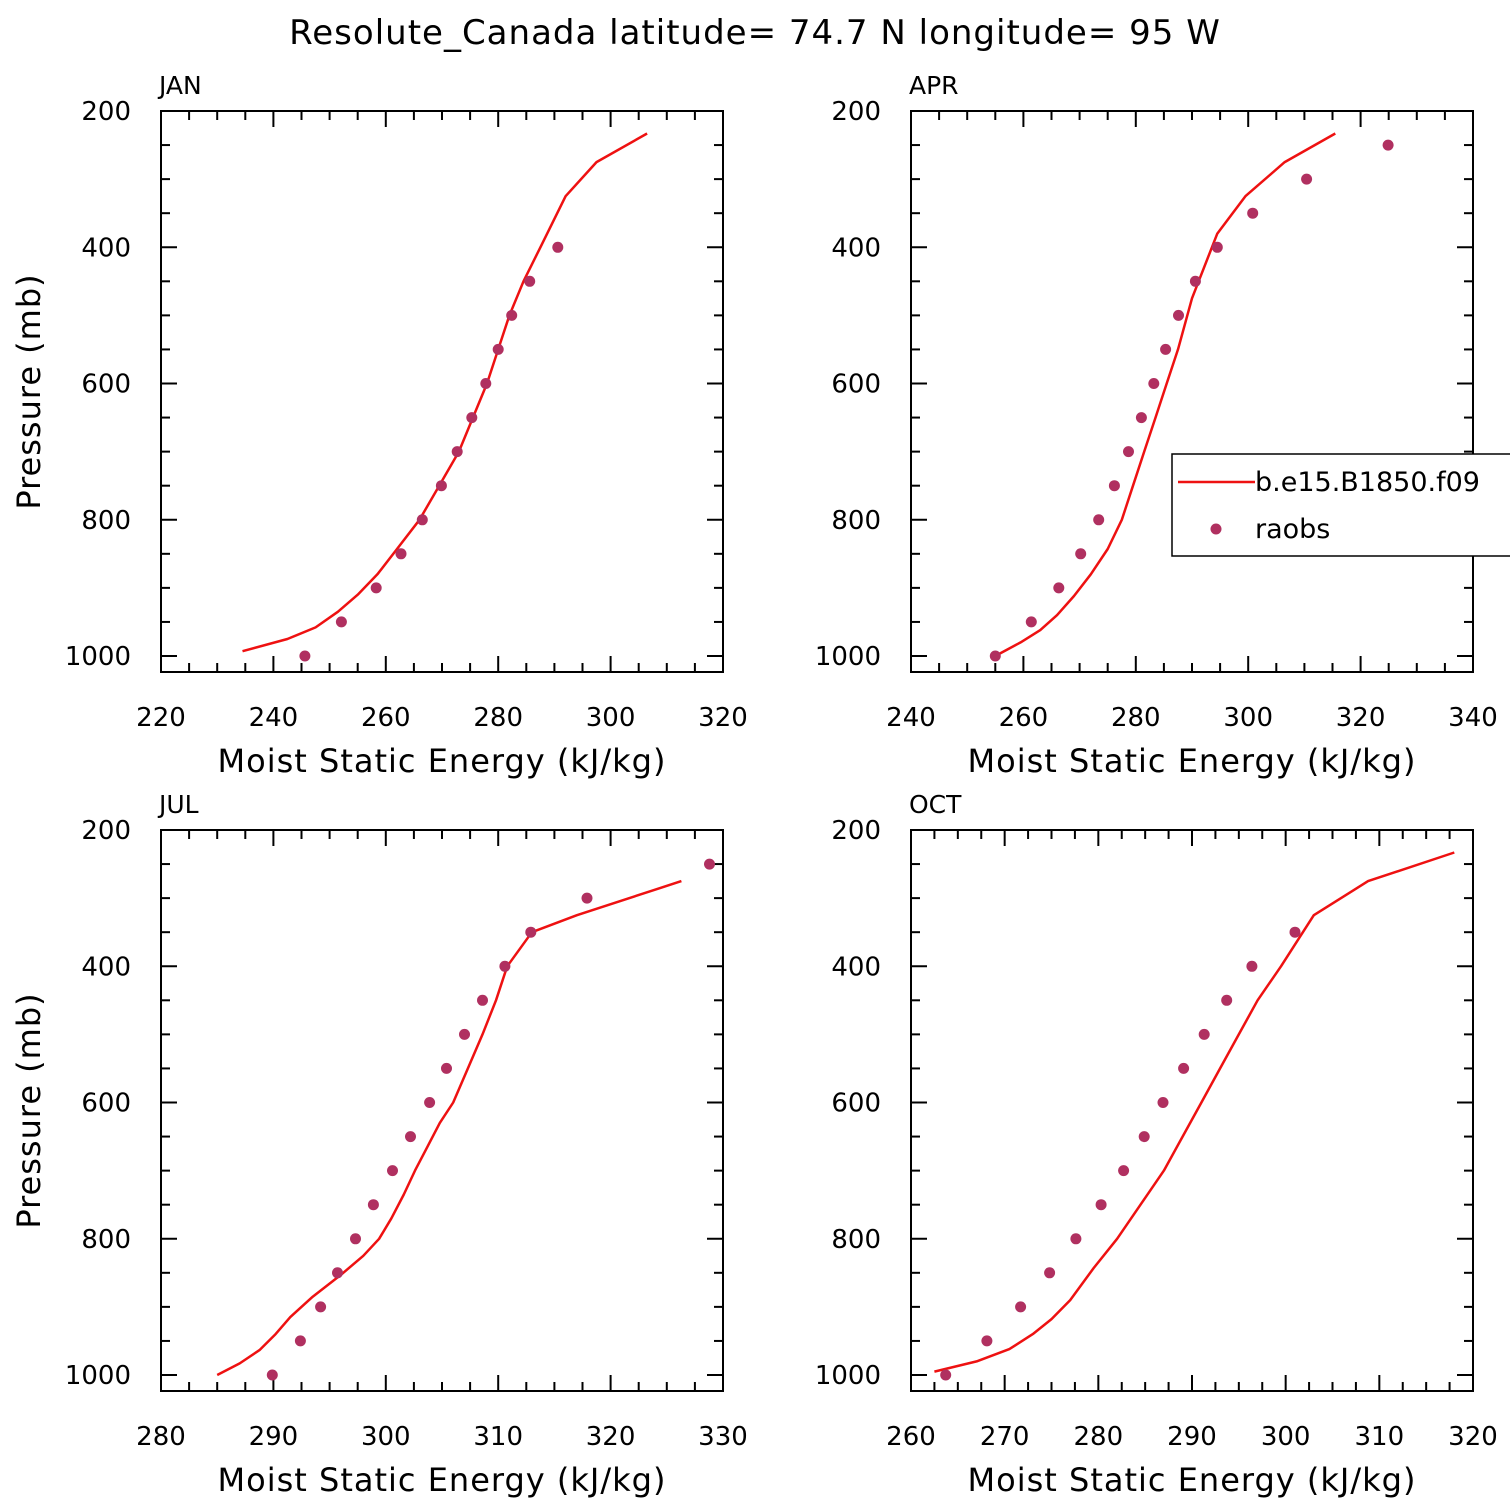 The height and width of the screenshot is (1510, 1510). What do you see at coordinates (1367, 482) in the screenshot?
I see `legend-model-label: b.e15.B1850.f09` at bounding box center [1367, 482].